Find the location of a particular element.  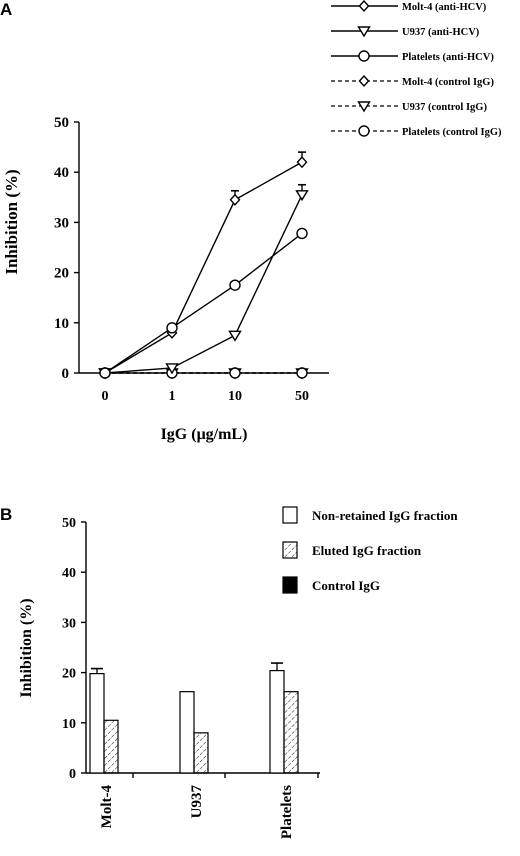

legend-label: Platelets (control IgG) is located at coordinates (452, 132).